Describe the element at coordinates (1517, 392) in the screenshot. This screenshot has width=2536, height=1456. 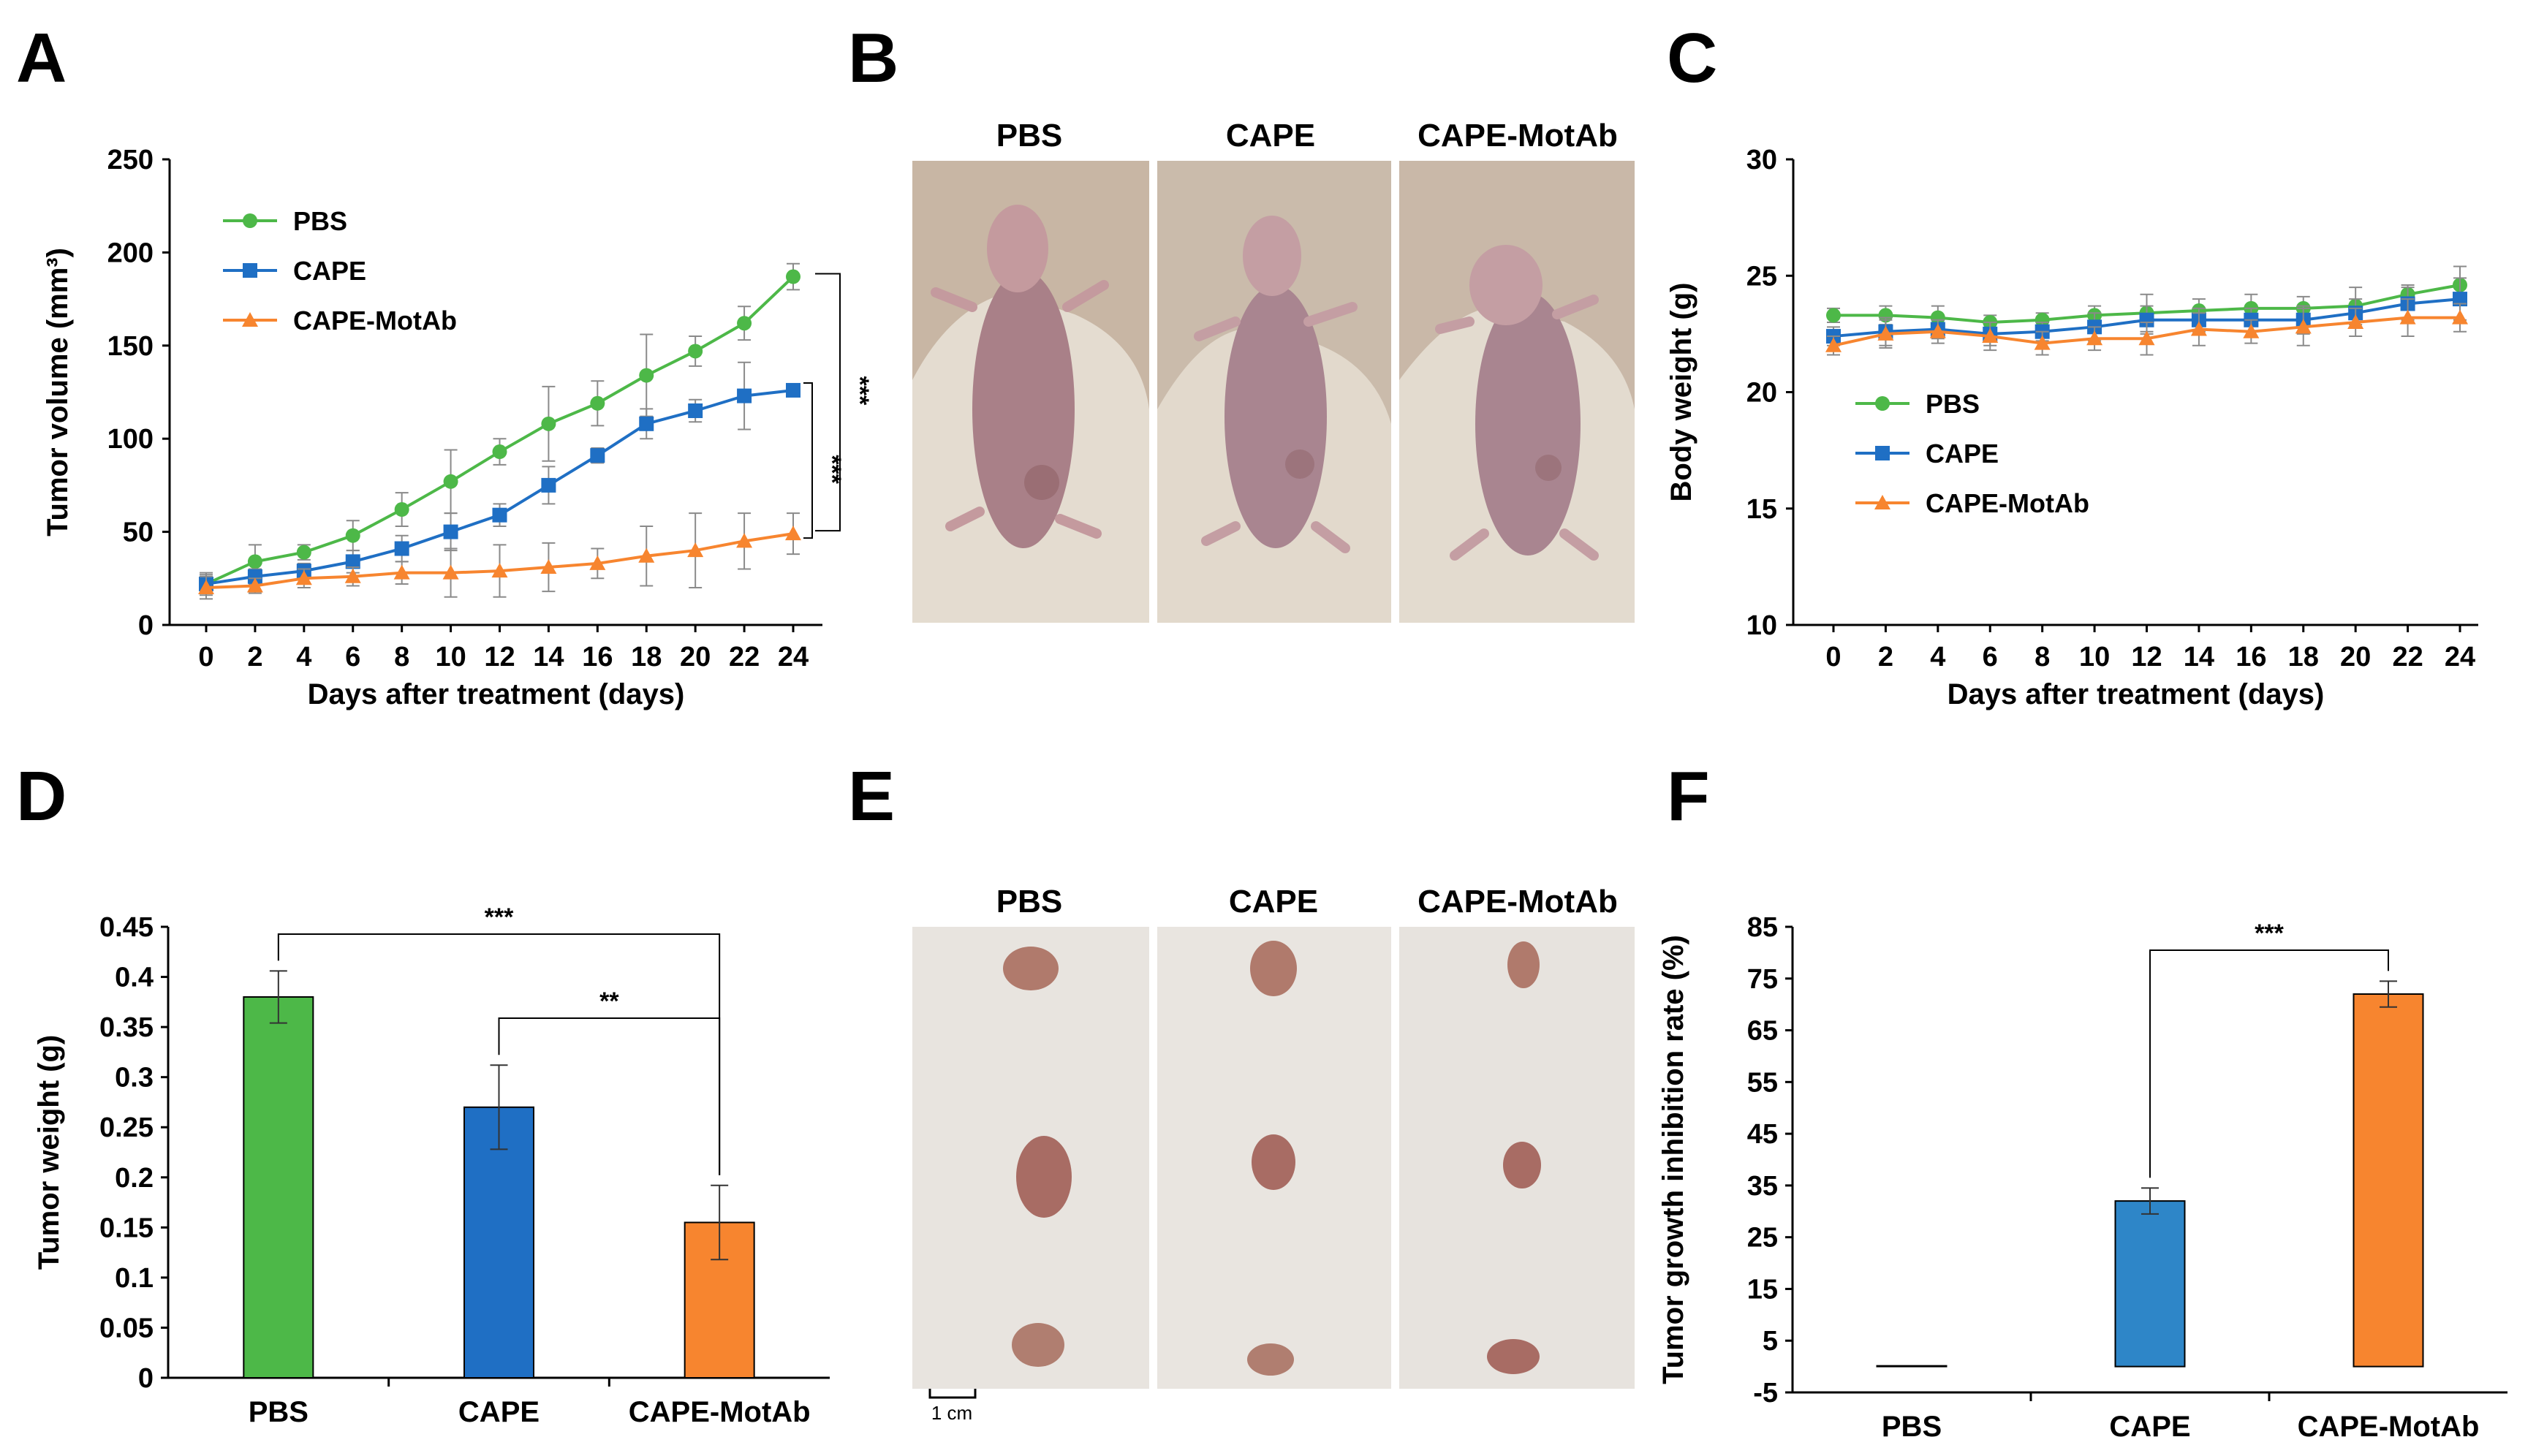
I see `mouse-photo-cape-motab` at that location.